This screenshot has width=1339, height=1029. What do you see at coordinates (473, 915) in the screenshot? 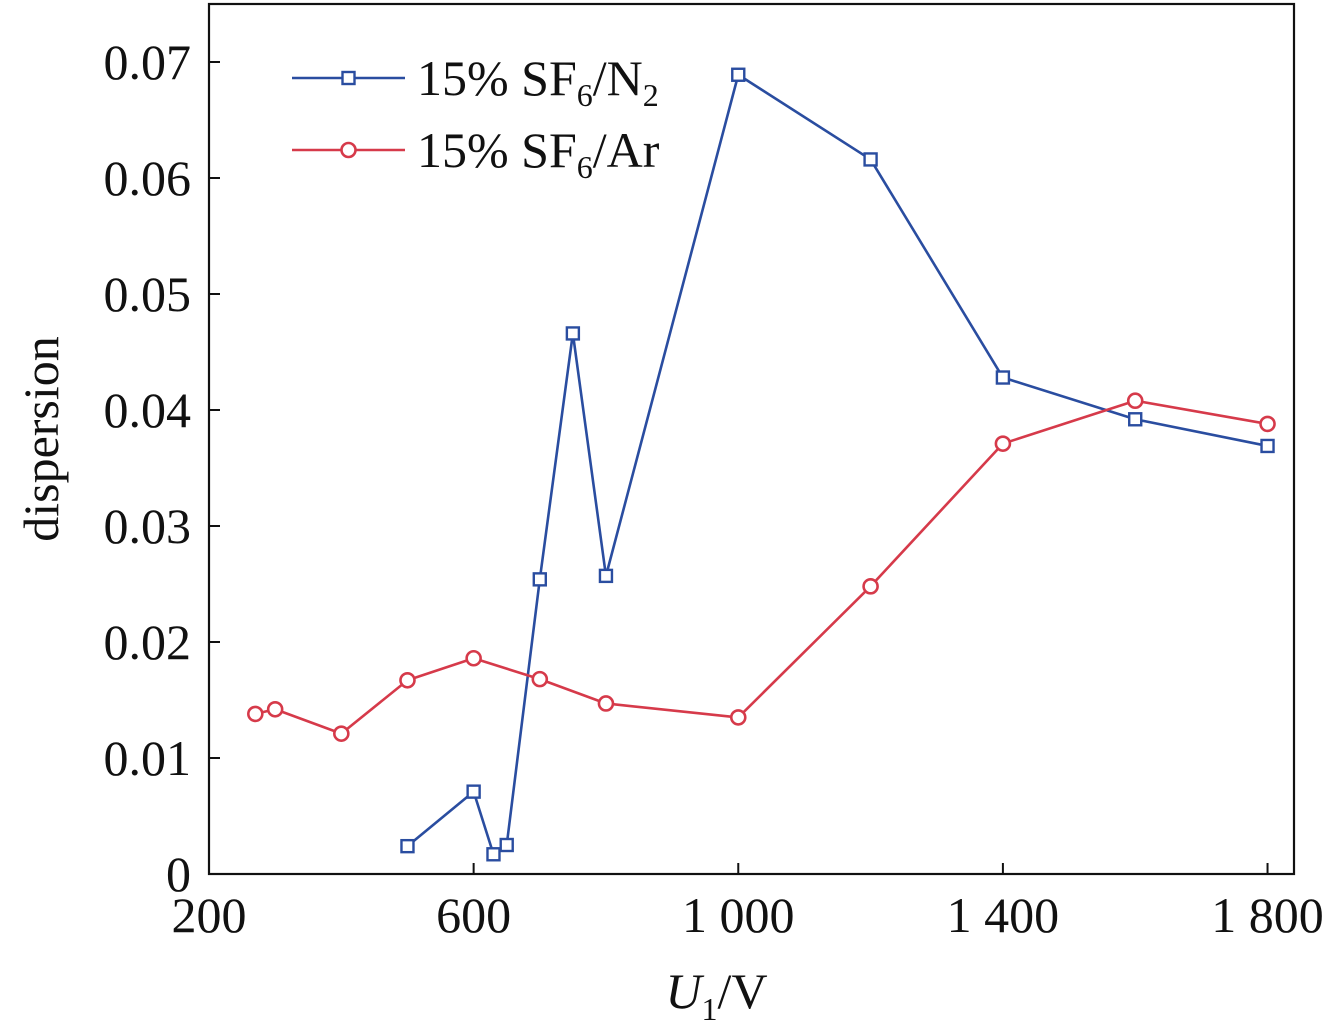
I see `x-tick-label: 600` at bounding box center [473, 915].